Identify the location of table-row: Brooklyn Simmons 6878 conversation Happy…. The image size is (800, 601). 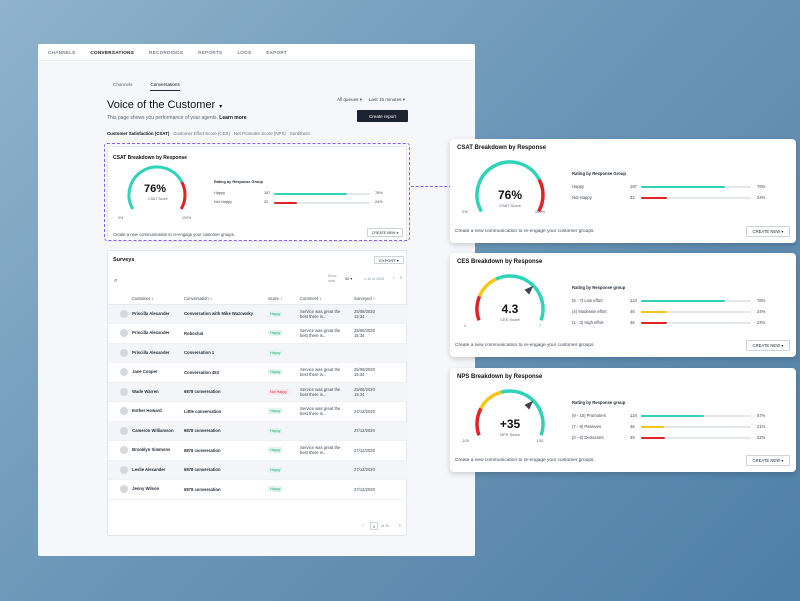
(258, 450).